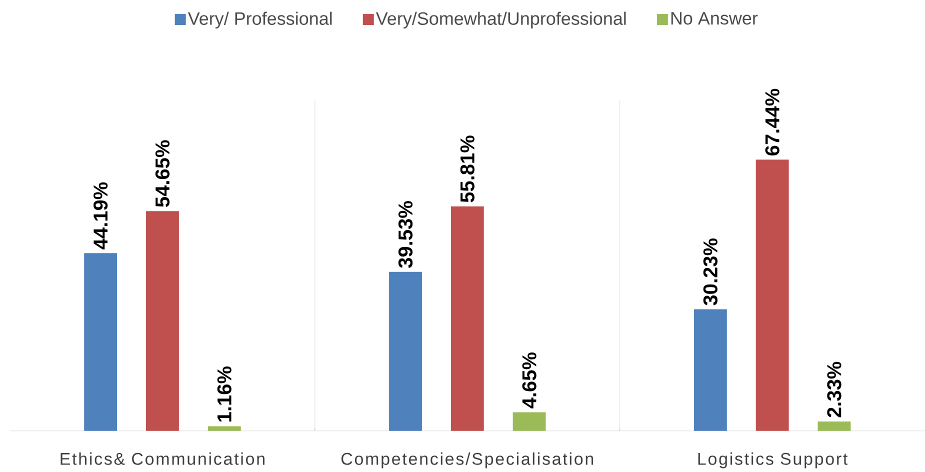  Describe the element at coordinates (529, 380) in the screenshot. I see `data-label: 4.65%` at that location.